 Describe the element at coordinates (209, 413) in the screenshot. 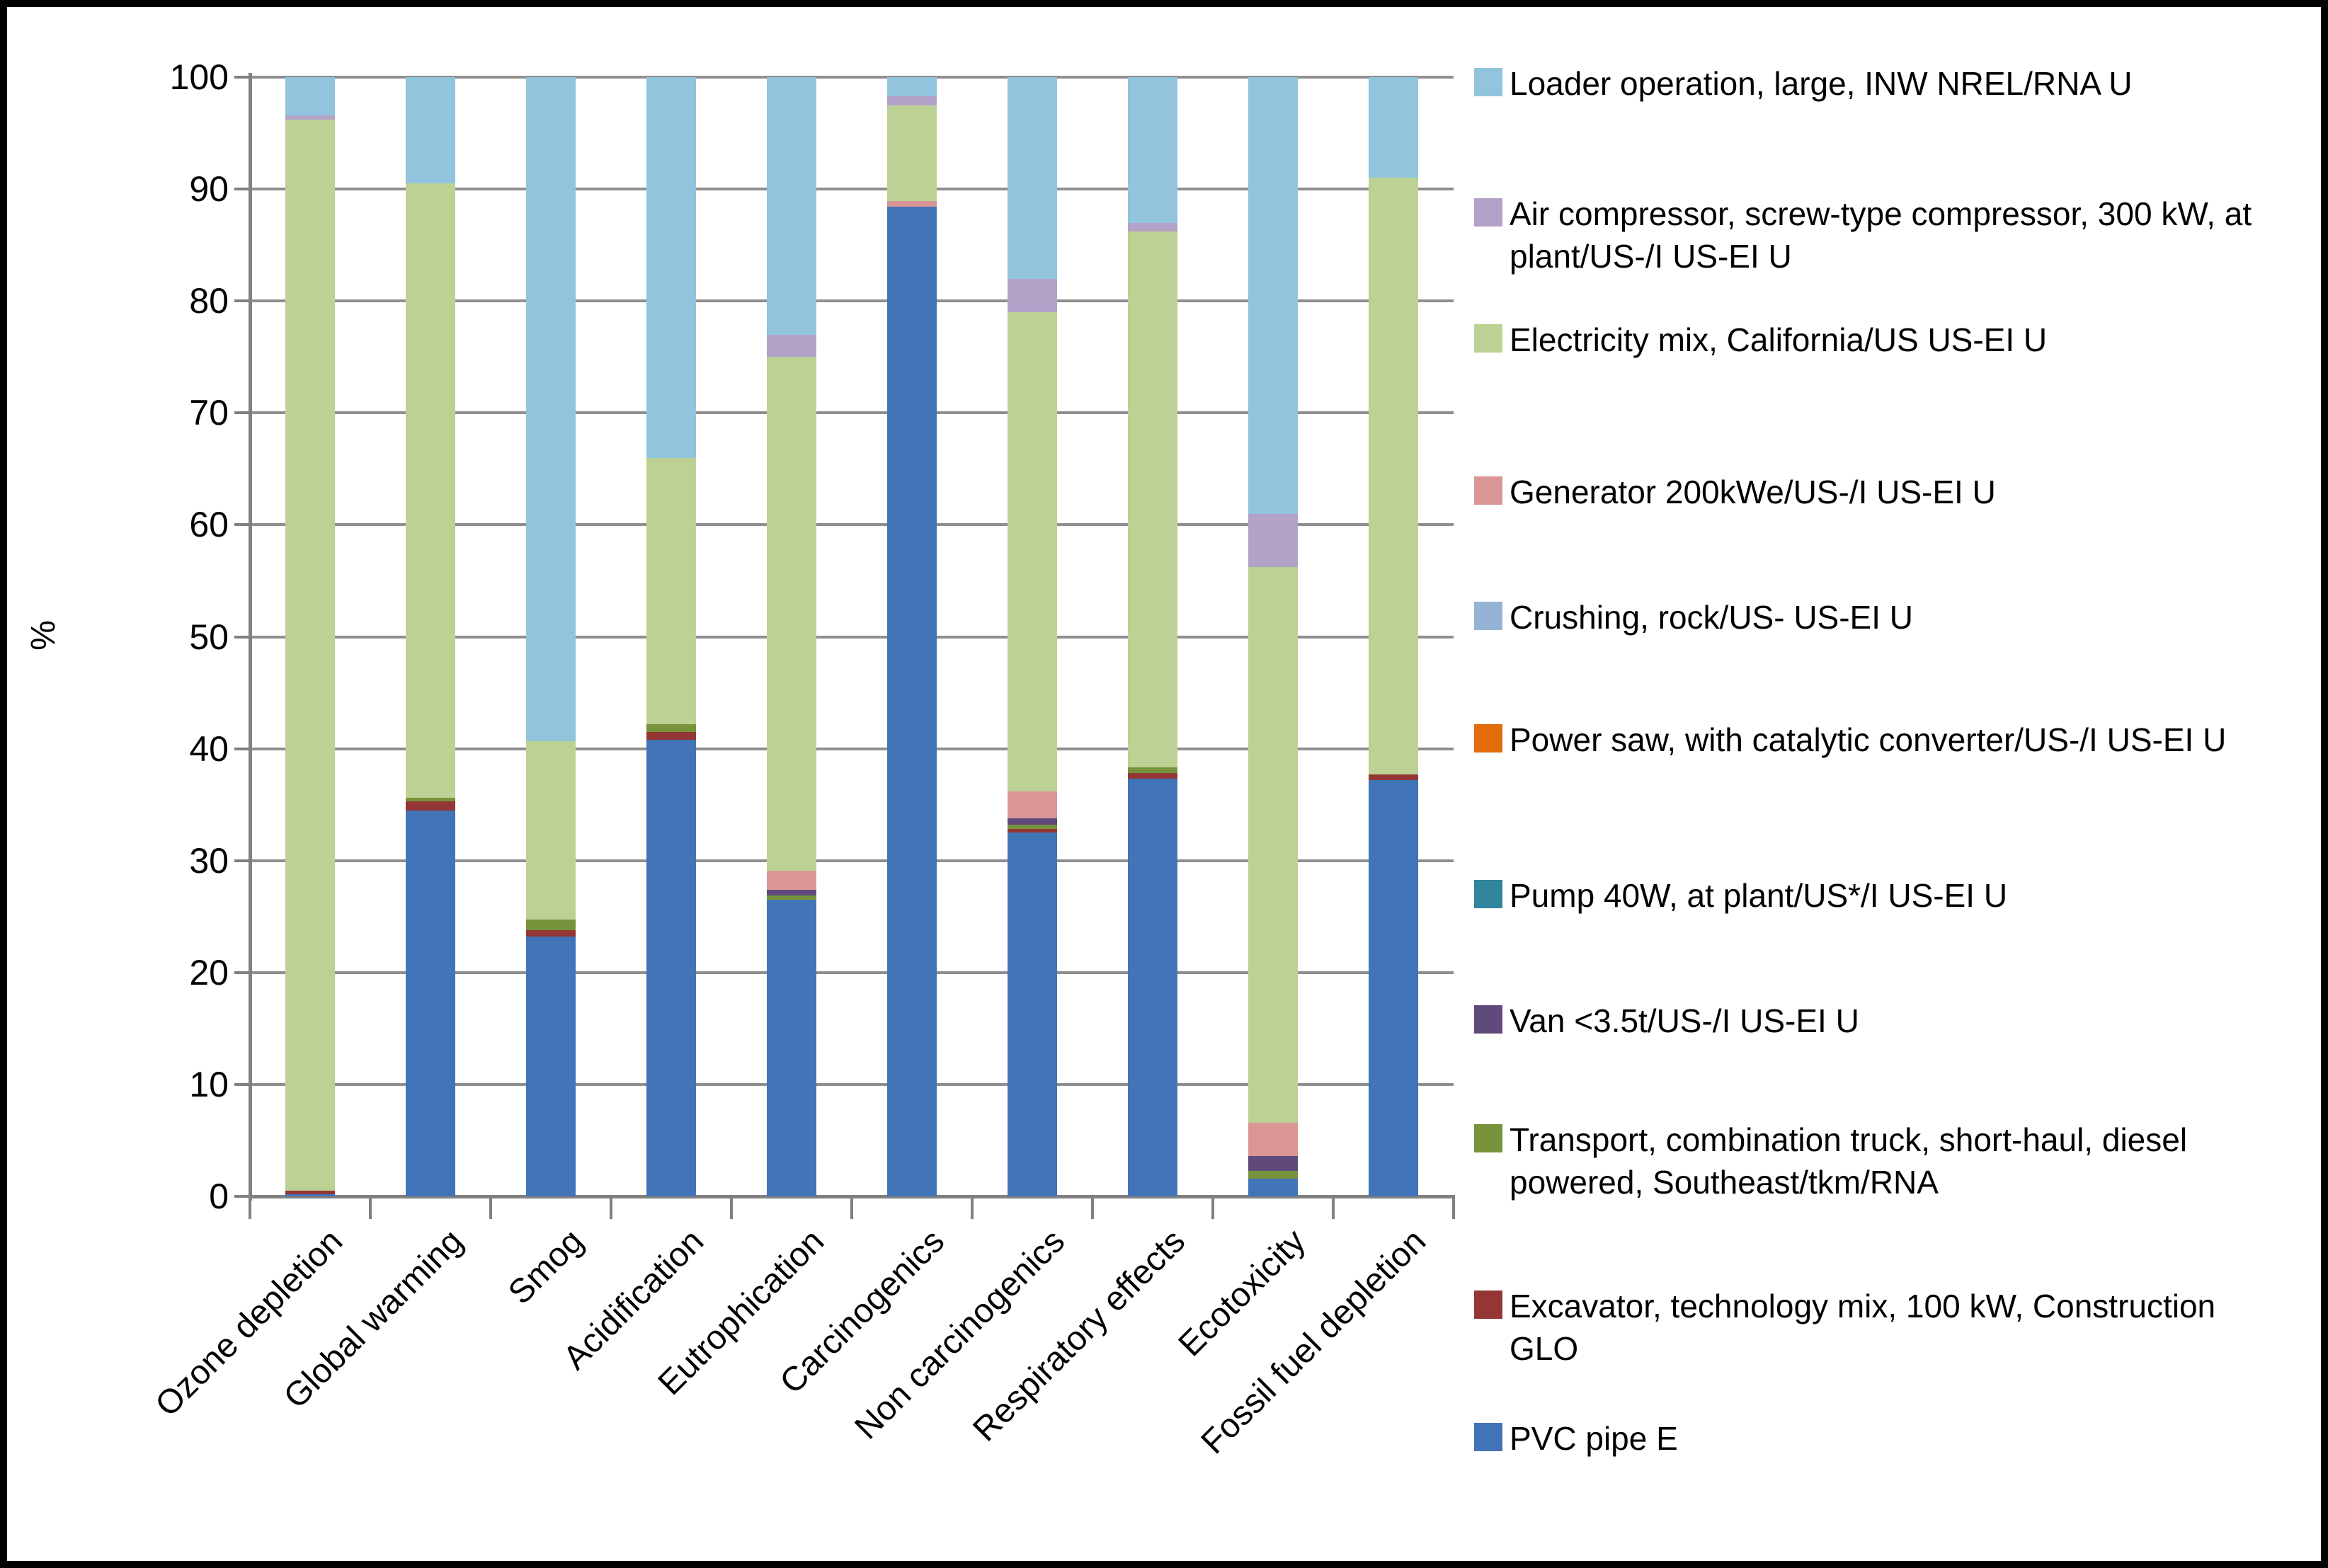

I see `y-tick-label: 70` at that location.